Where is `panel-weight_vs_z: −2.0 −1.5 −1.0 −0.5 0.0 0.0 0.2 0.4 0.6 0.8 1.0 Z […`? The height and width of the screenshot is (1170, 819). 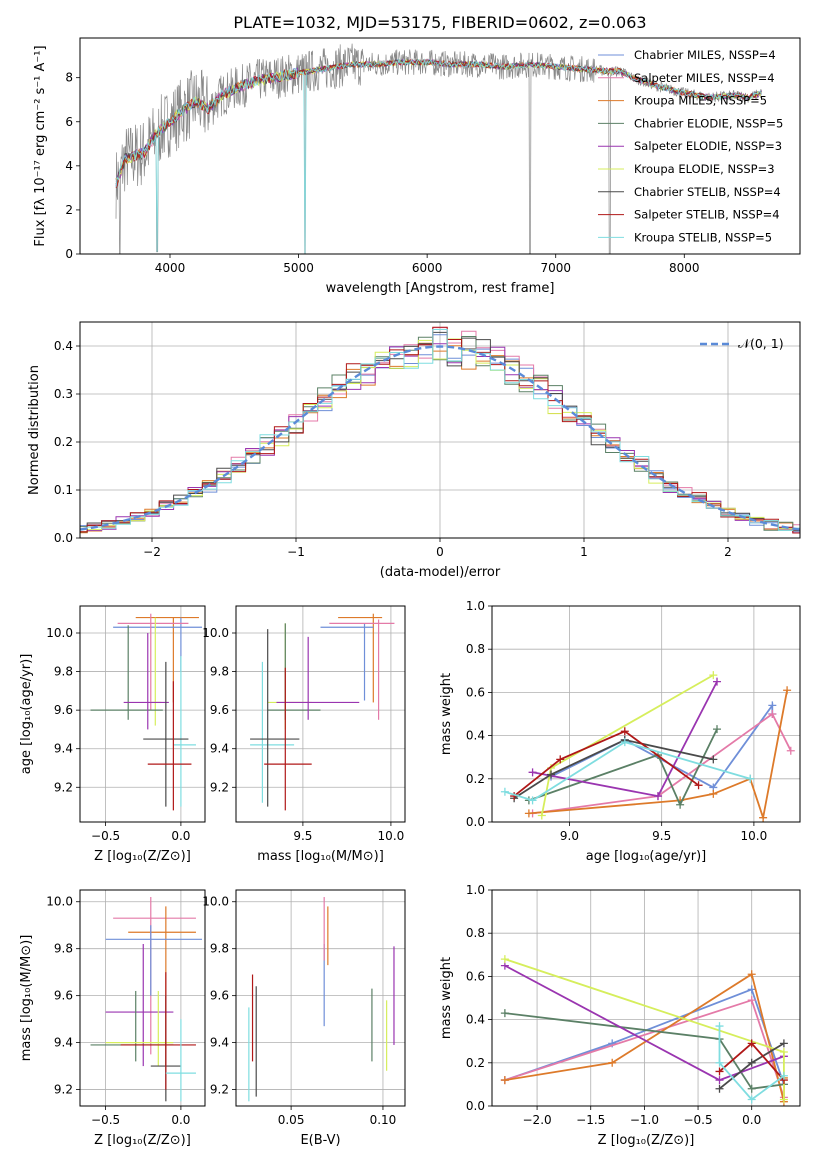 panel-weight_vs_z: −2.0 −1.5 −1.0 −0.5 0.0 0.0 0.2 0.4 0.6 0.8 1.0 Z [… is located at coordinates (620, 1015).